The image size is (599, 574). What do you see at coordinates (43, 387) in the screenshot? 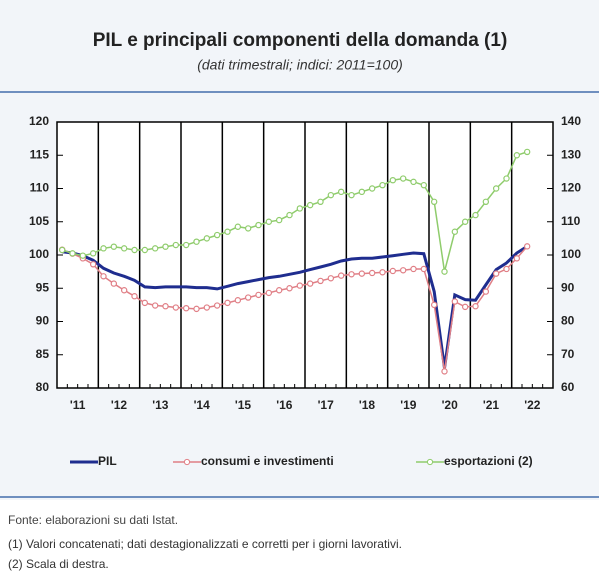
I see `y-tick-label: 80` at bounding box center [43, 387].